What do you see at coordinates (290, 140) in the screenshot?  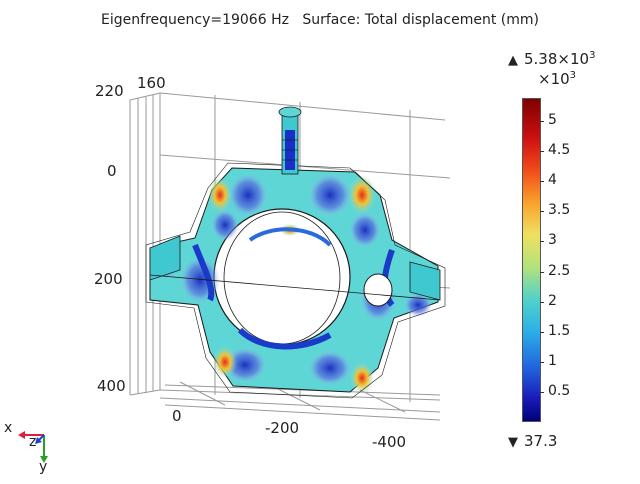 I see `mounting-stem` at bounding box center [290, 140].